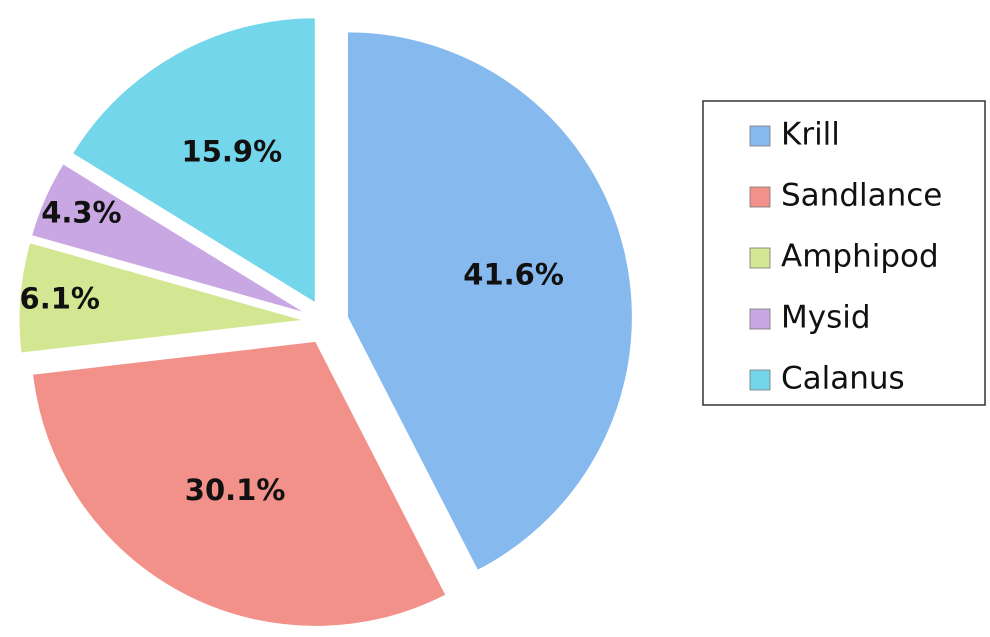 The height and width of the screenshot is (637, 990). What do you see at coordinates (513, 275) in the screenshot?
I see `data-label: 41.6%` at bounding box center [513, 275].